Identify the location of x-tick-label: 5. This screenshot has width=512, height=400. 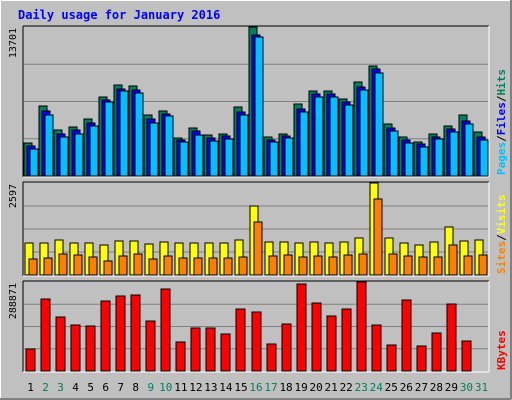
(90, 387).